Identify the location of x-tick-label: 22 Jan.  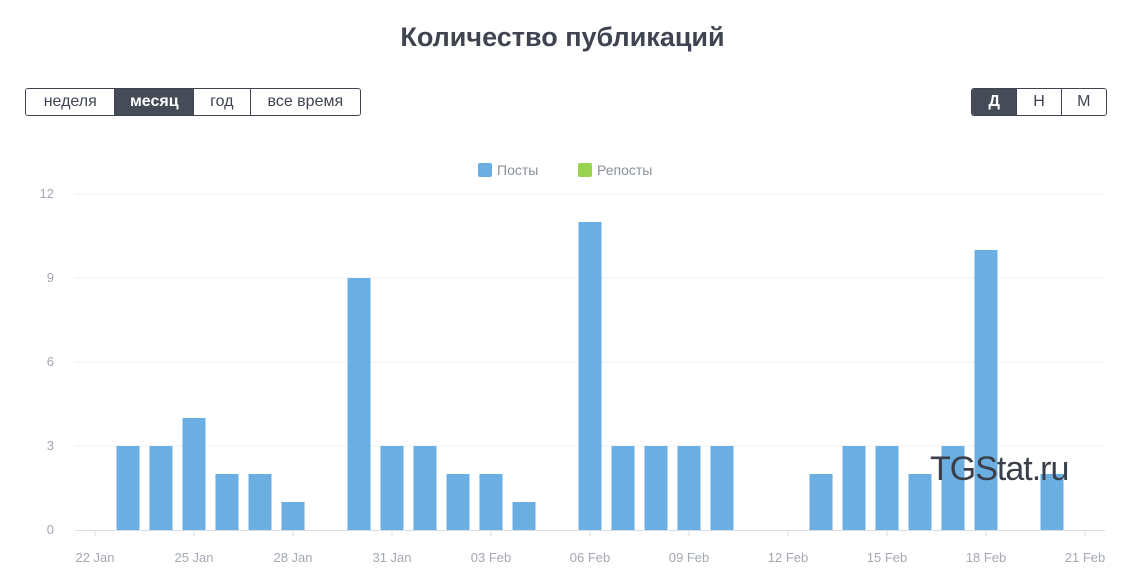
(94, 557).